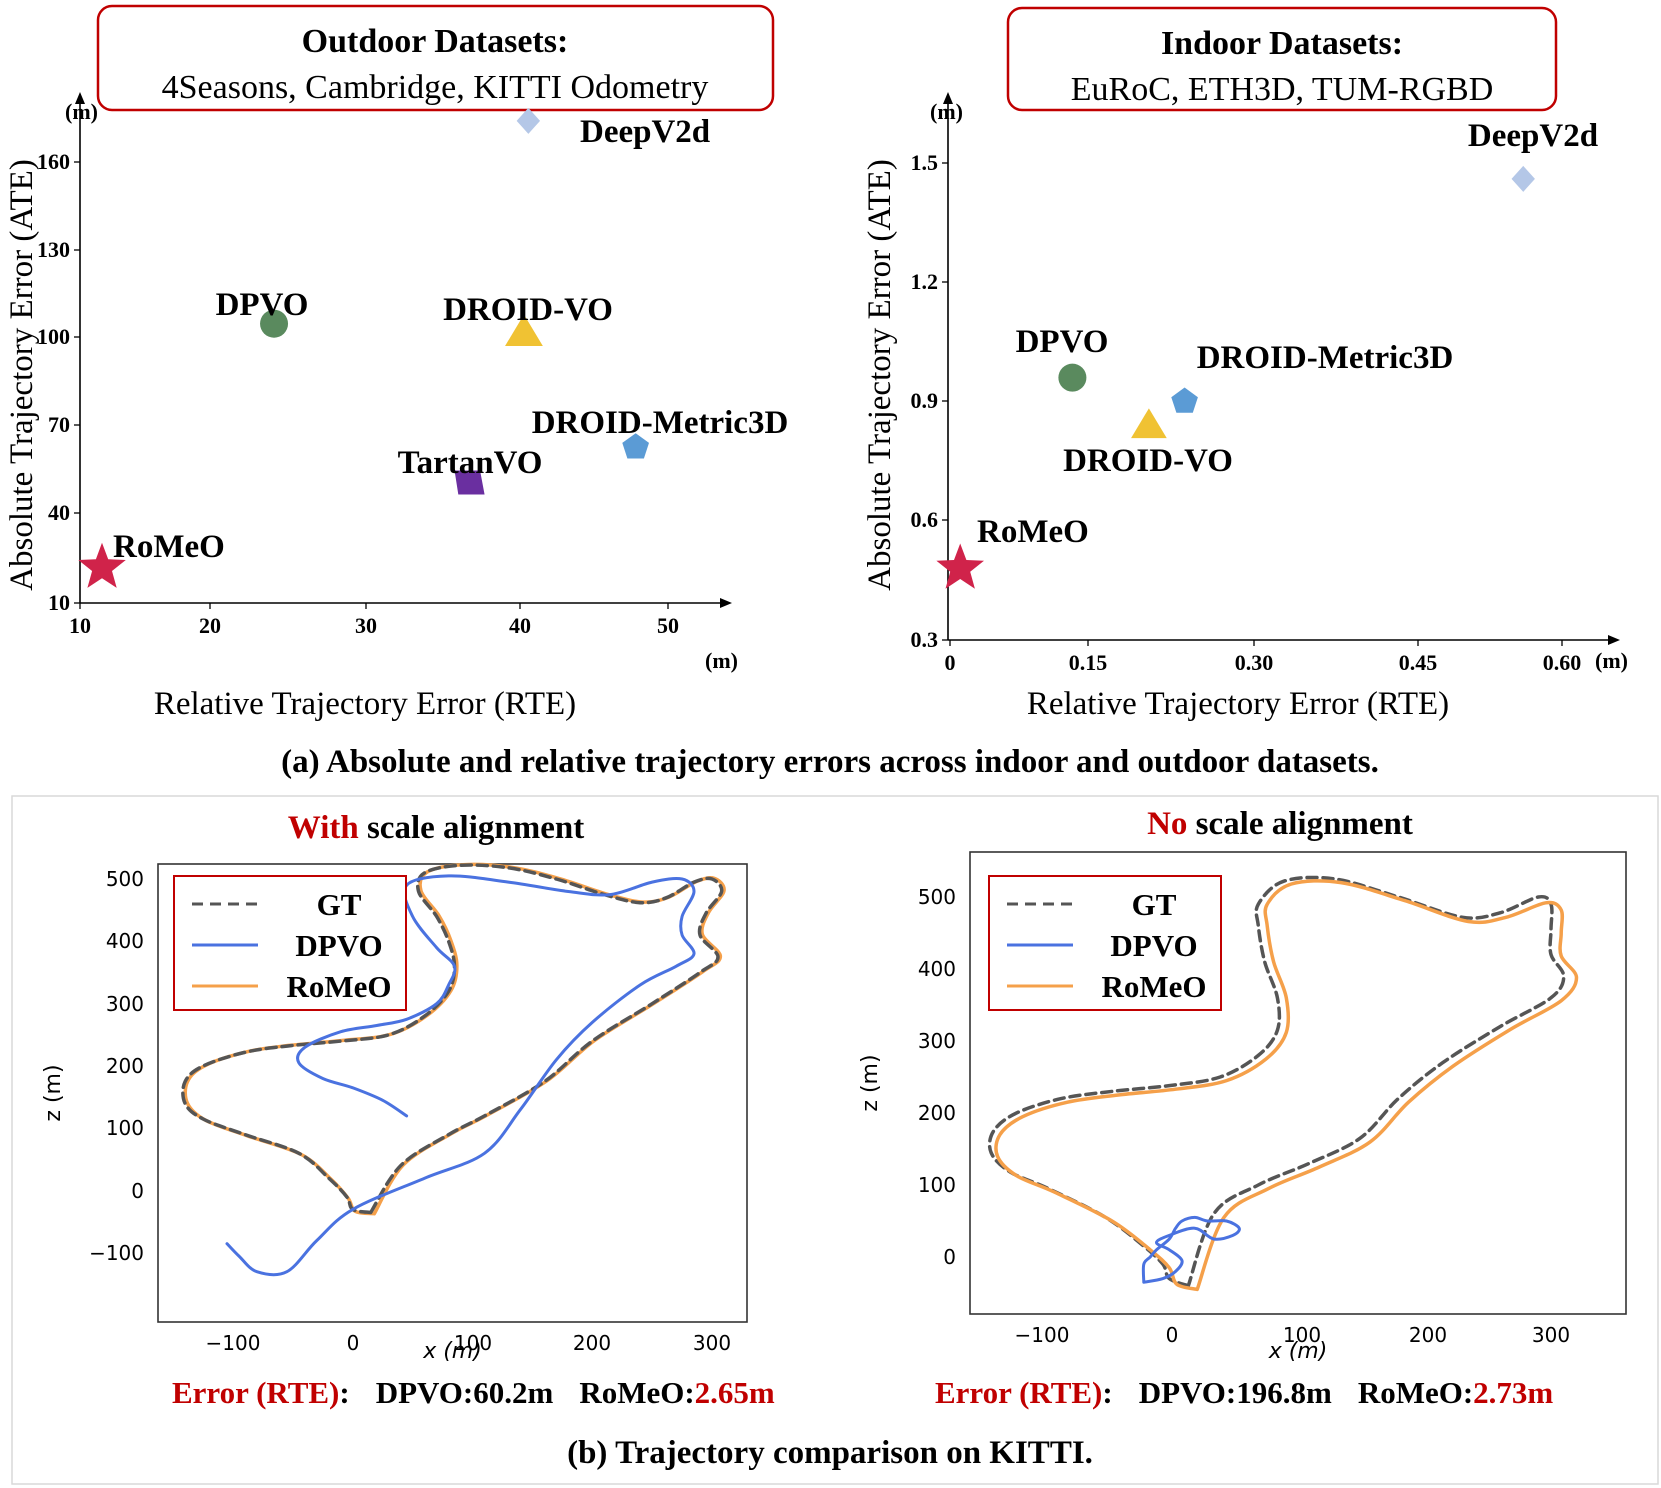 The width and height of the screenshot is (1661, 1488). I want to click on outdoor-label-romeo: RoMeO, so click(169, 547).